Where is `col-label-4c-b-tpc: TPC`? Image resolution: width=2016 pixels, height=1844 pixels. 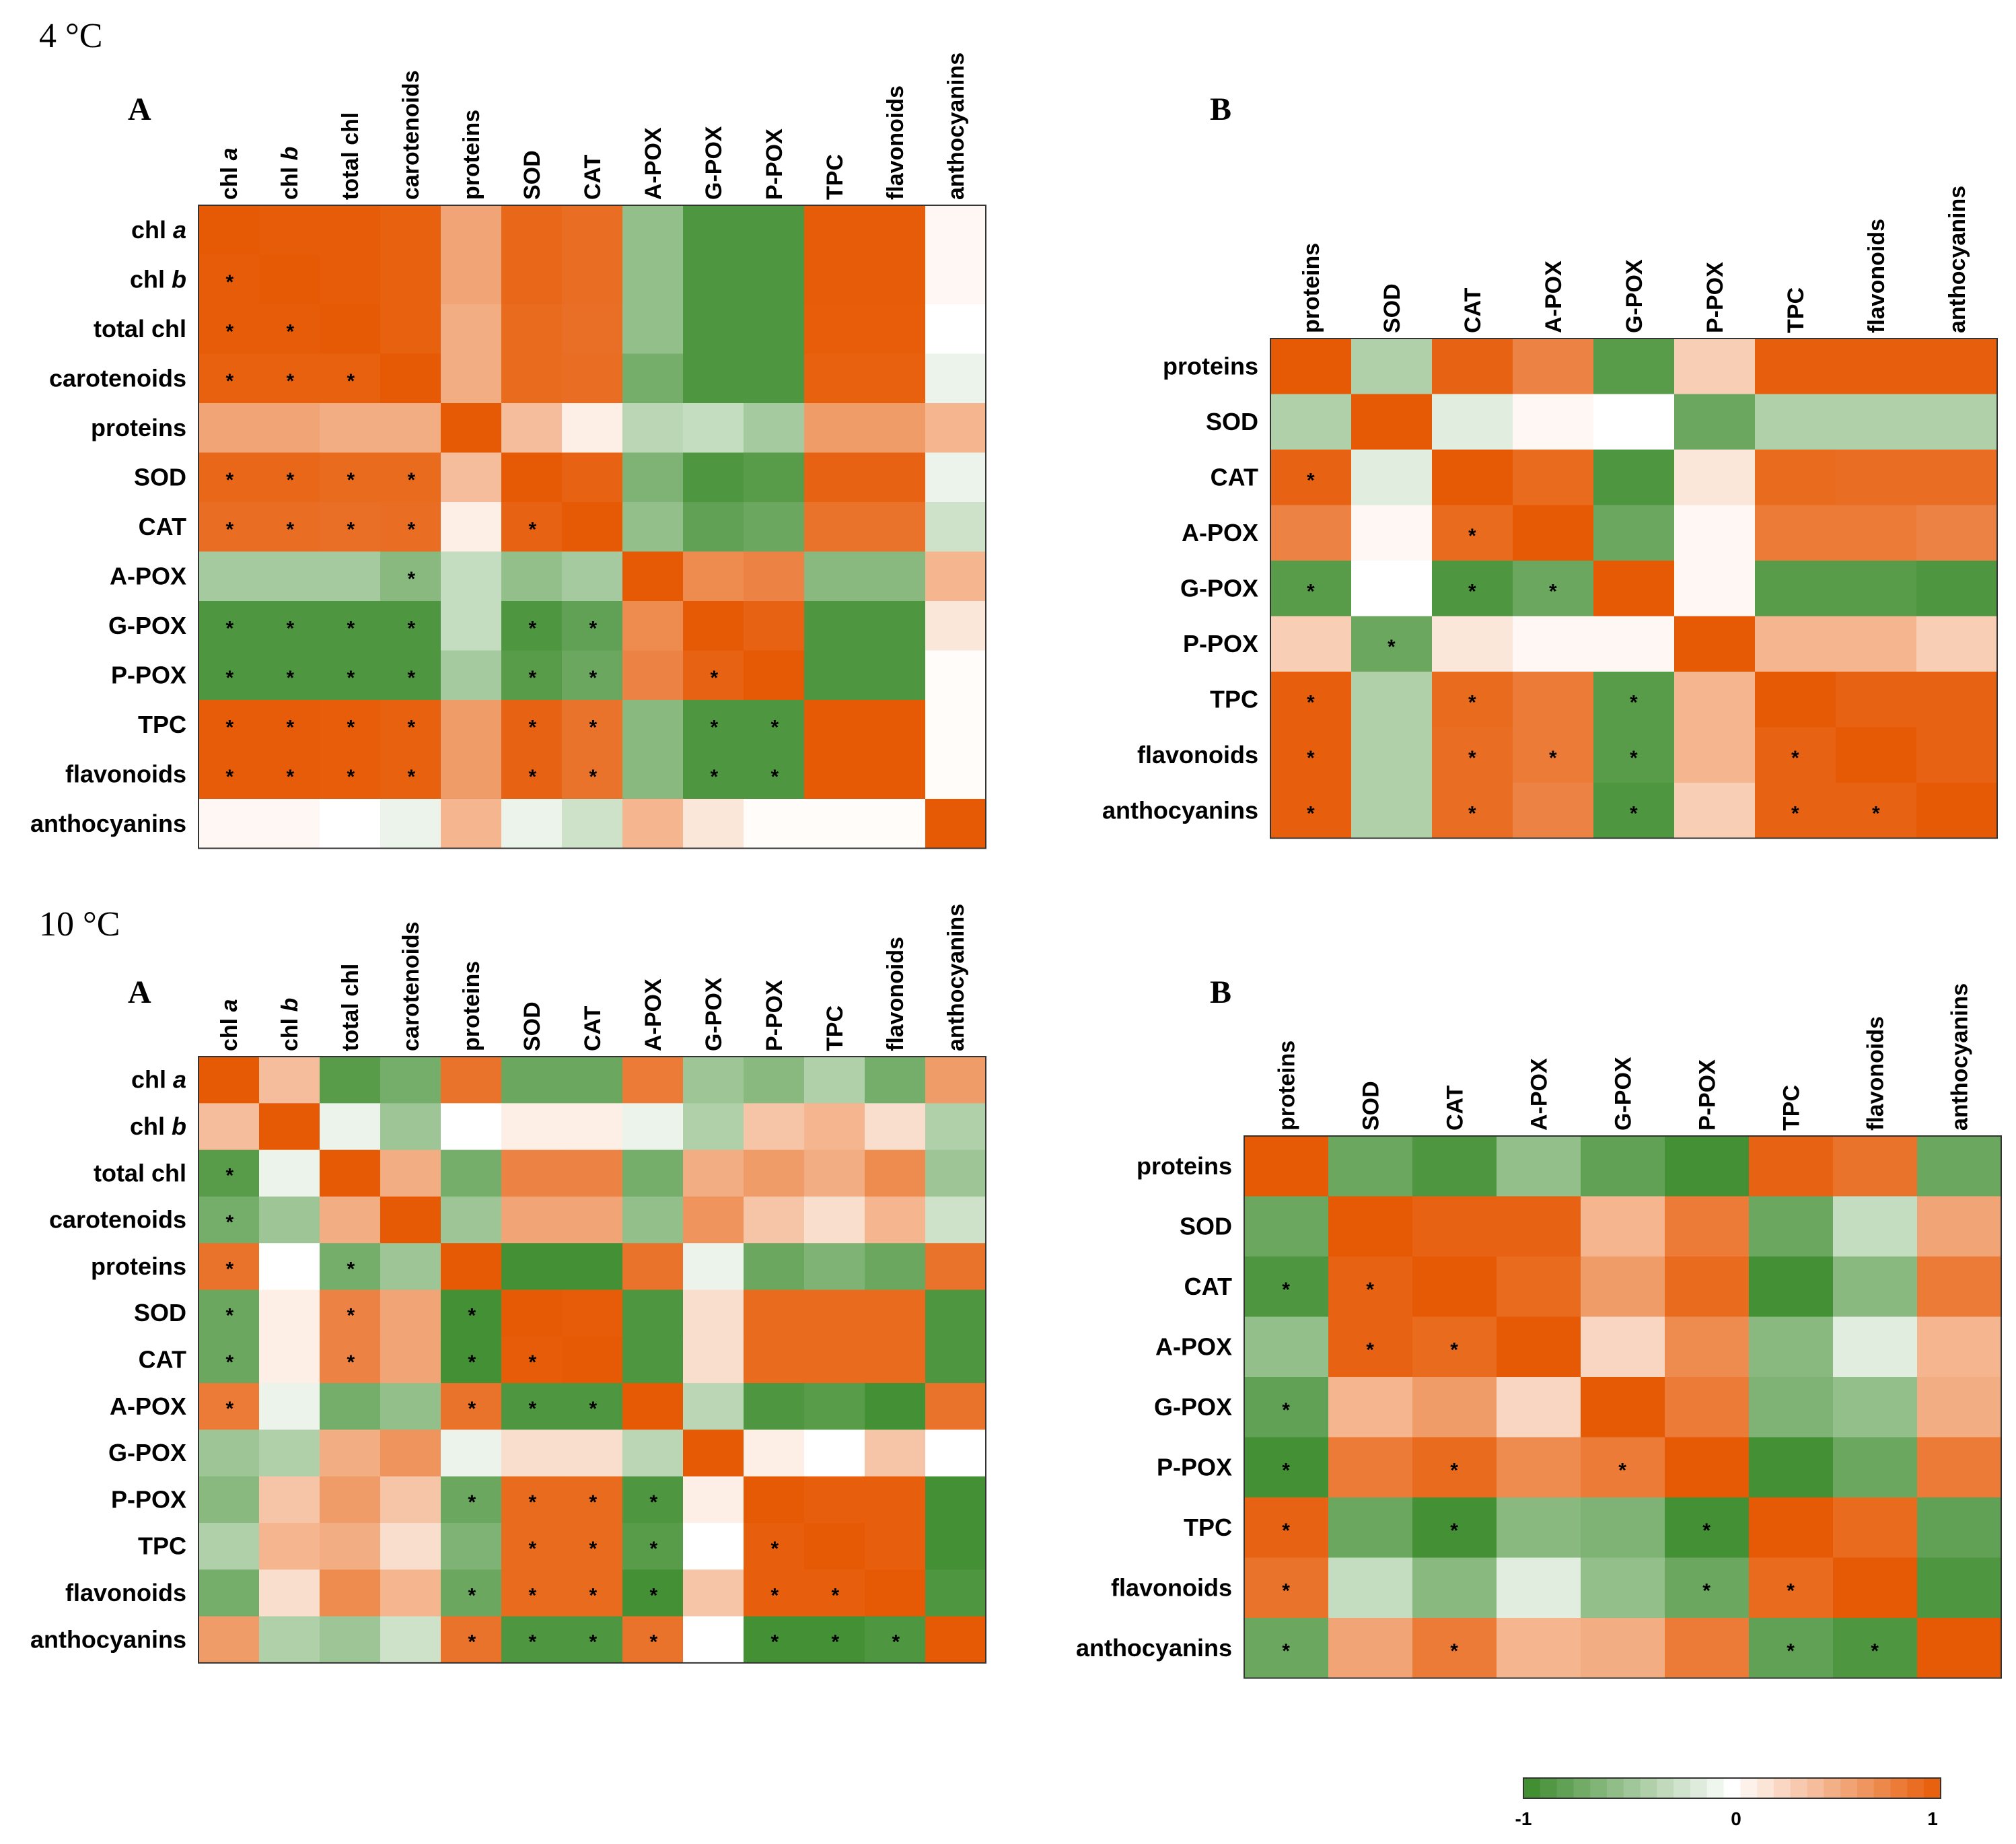
col-label-4c-b-tpc: TPC is located at coordinates (1796, 310).